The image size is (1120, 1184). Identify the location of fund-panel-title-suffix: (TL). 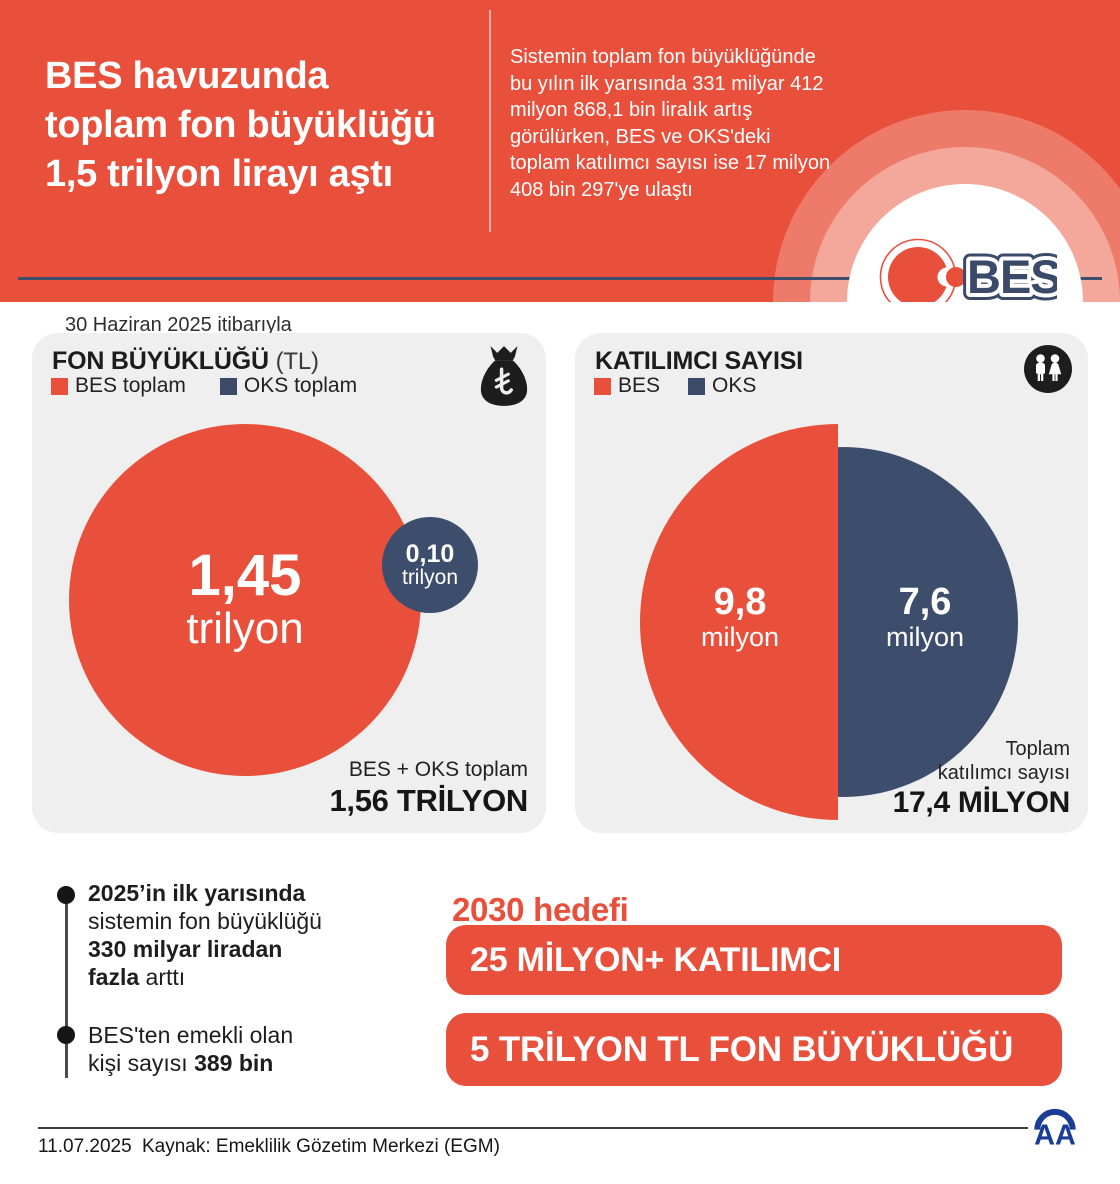
(297, 361).